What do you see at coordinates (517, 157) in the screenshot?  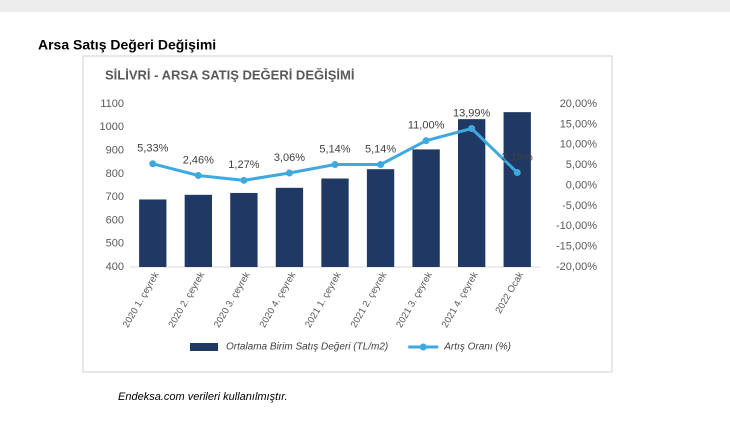 I see `data-label: 3,19%` at bounding box center [517, 157].